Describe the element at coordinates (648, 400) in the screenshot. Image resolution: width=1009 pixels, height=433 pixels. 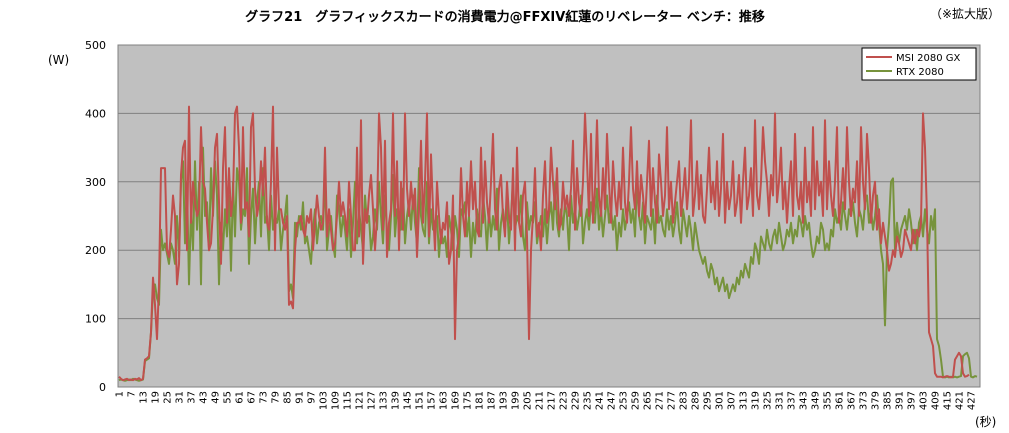
I see `x-tick-label: 265` at that location.